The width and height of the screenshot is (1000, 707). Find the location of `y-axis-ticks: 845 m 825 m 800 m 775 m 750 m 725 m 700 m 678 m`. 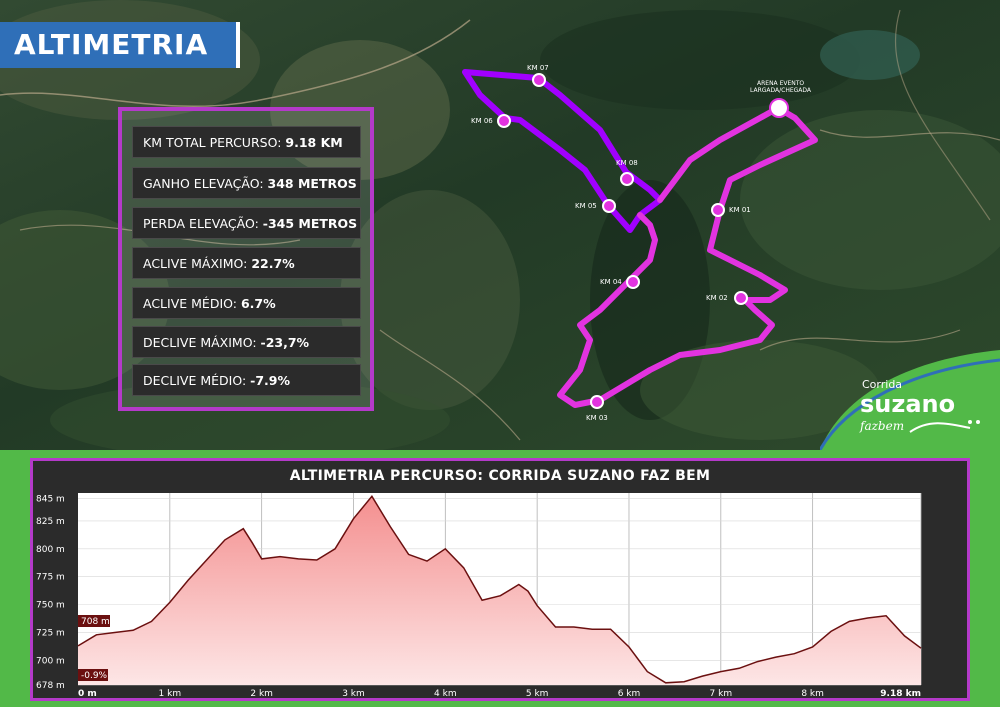

y-axis-ticks: 845 m 825 m 800 m 775 m 750 m 725 m 700 m 678 m is located at coordinates (50, 593).